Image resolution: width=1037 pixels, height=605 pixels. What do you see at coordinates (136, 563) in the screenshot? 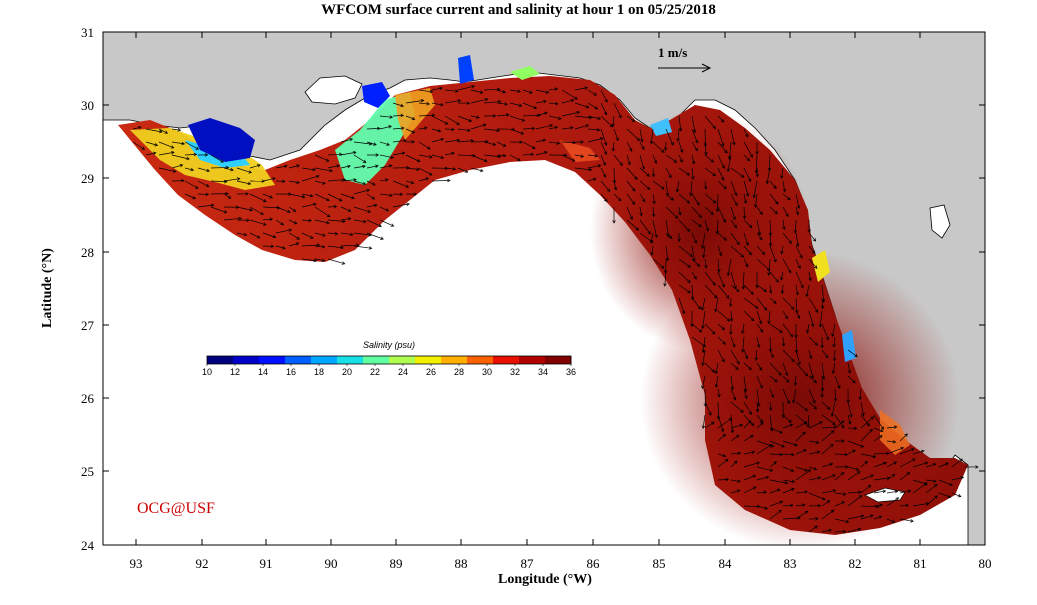
I see `x-tick-label: 93` at bounding box center [136, 563].